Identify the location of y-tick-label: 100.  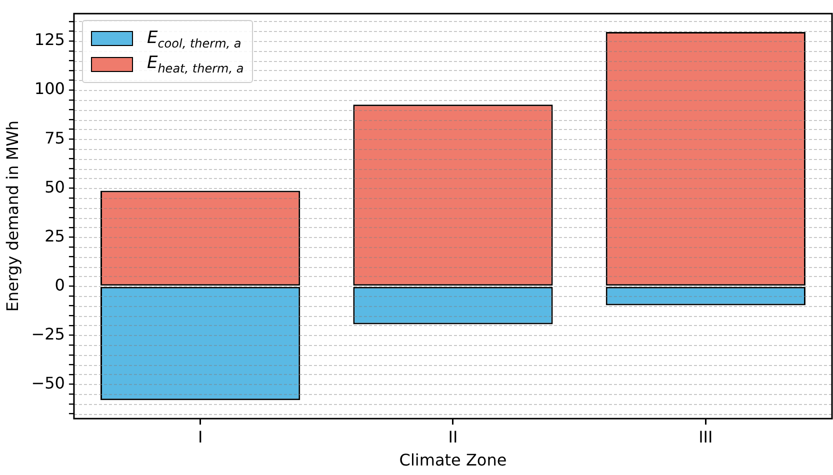
(49, 88).